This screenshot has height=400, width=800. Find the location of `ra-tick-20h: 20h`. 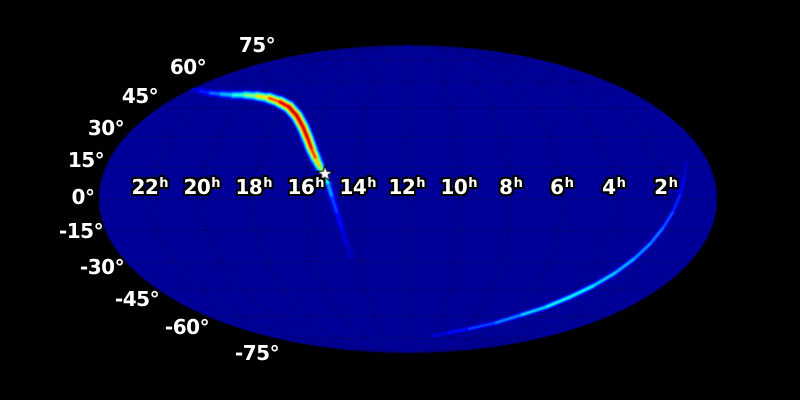

ra-tick-20h: 20h is located at coordinates (202, 187).